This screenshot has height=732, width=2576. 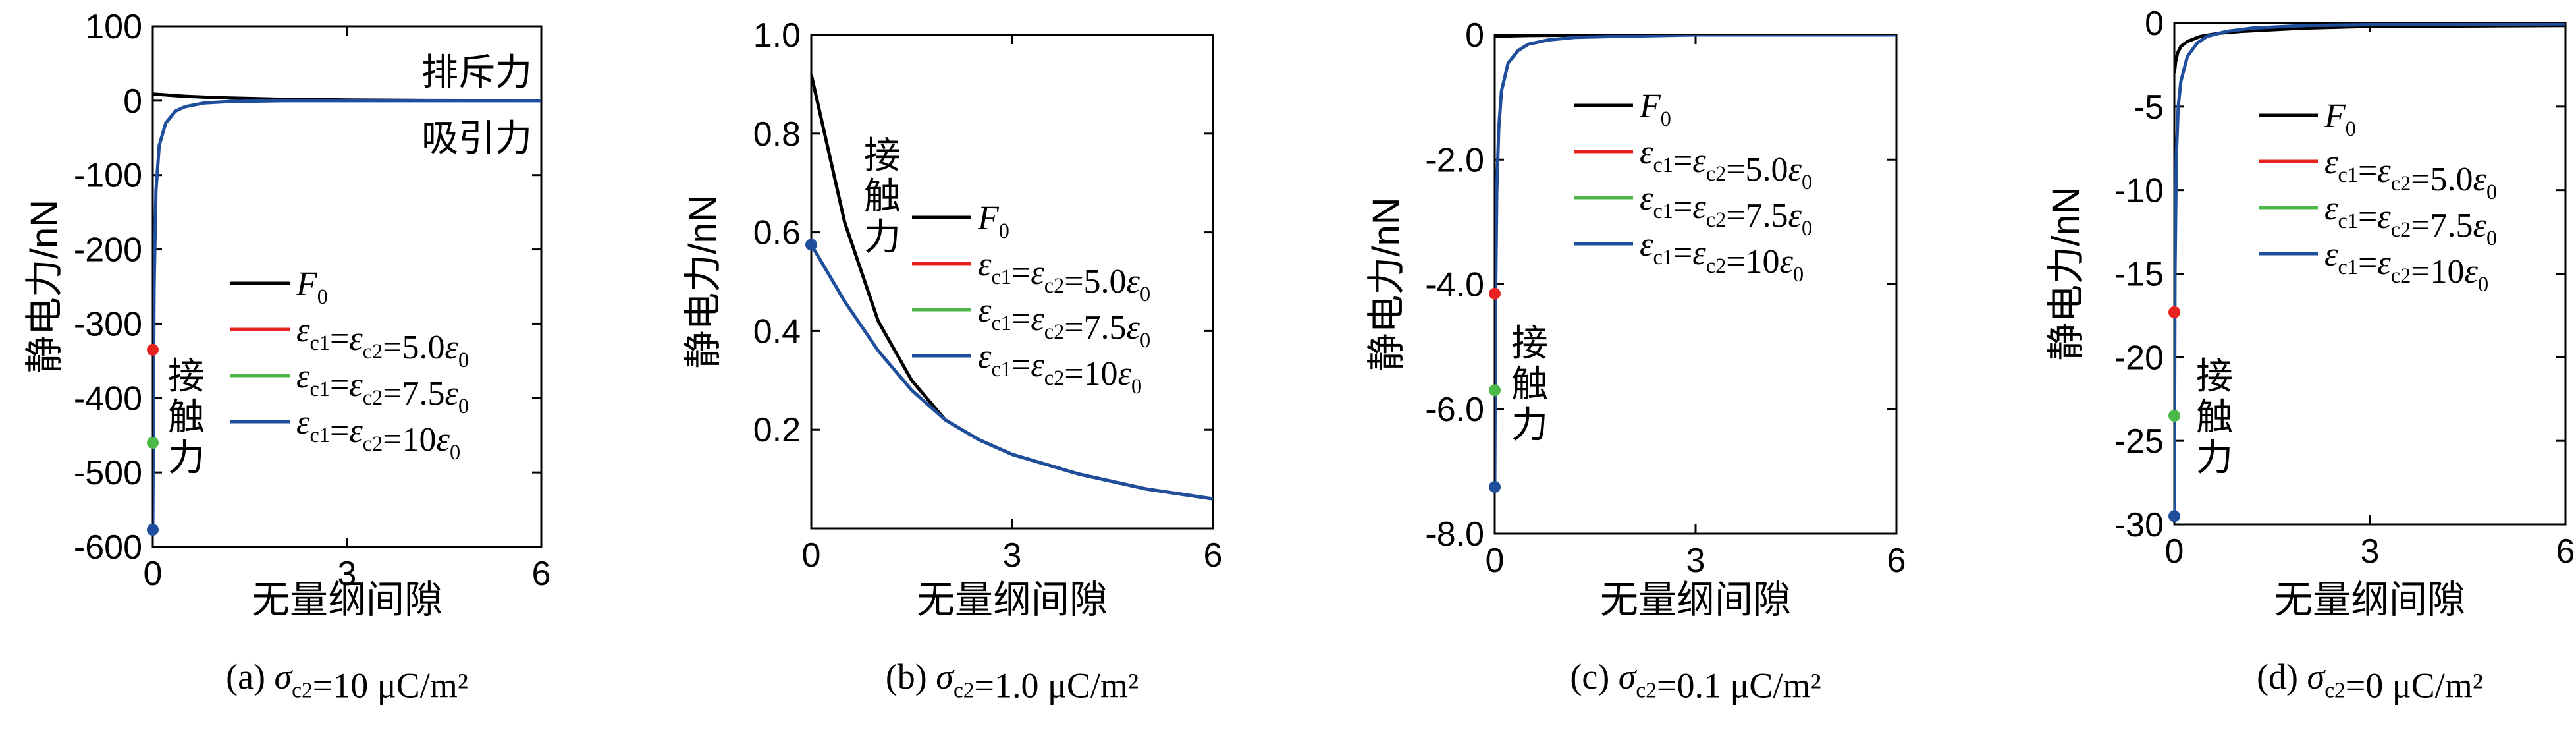 What do you see at coordinates (1454, 534) in the screenshot?
I see `y-tick-label: -8.0` at bounding box center [1454, 534].